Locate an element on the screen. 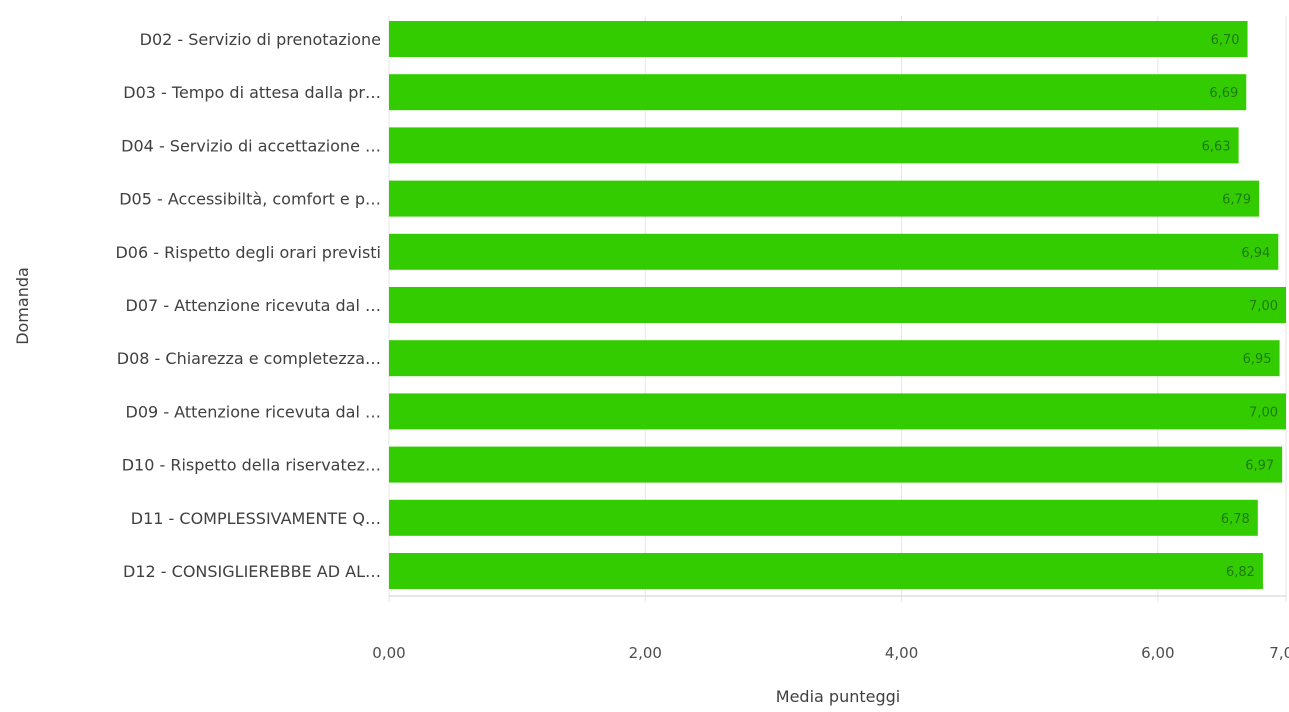 The image size is (1289, 712). bar-data-label: 6,78 is located at coordinates (1235, 519).